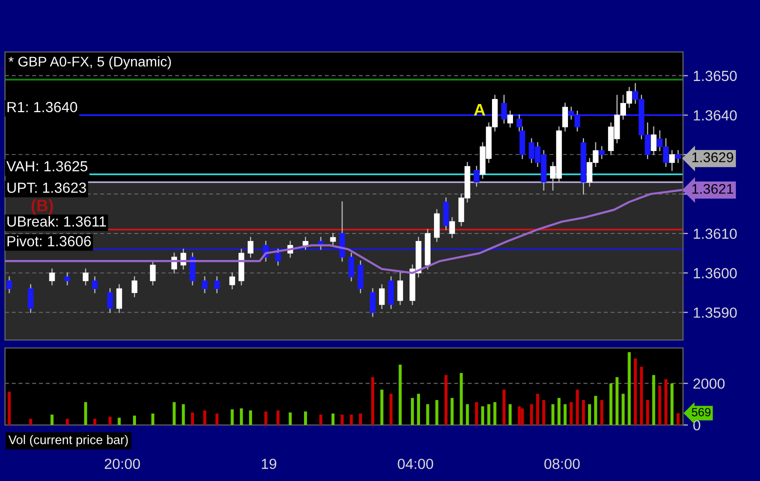  Describe the element at coordinates (715, 233) in the screenshot. I see `y-tick-label: 1.3610` at that location.